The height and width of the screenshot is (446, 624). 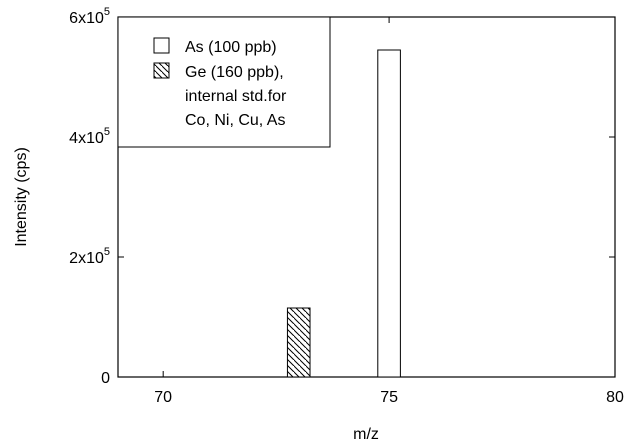 What do you see at coordinates (615, 397) in the screenshot?
I see `x-tick-label: 80` at bounding box center [615, 397].